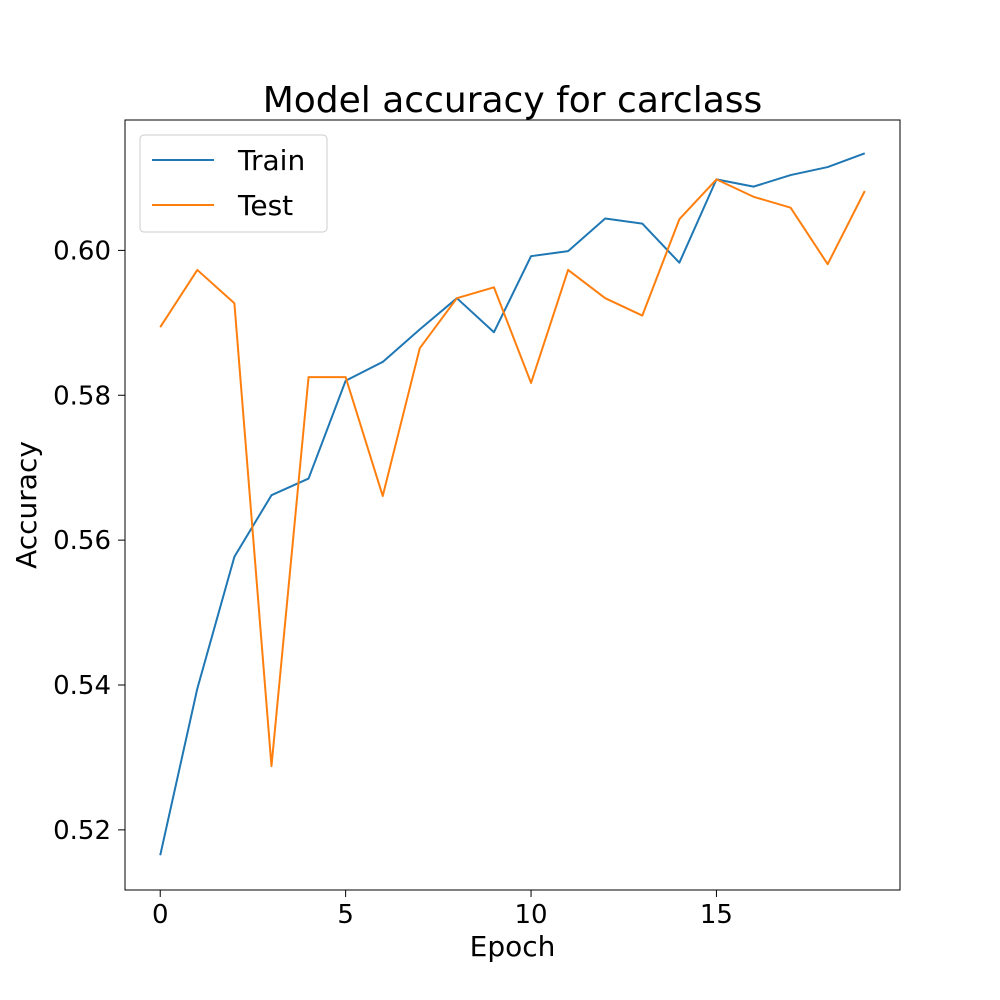 The width and height of the screenshot is (1000, 1000). I want to click on legend-label-train: Train, so click(271, 160).